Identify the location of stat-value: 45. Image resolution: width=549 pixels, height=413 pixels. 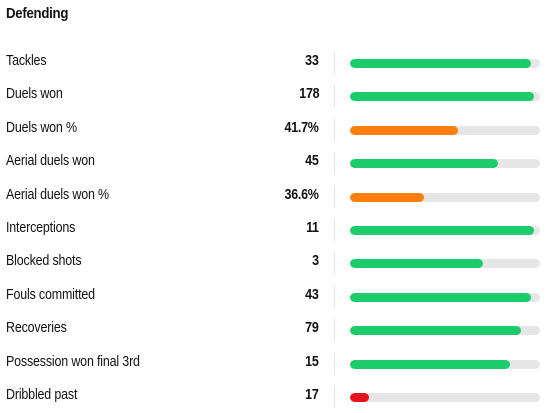
(312, 161).